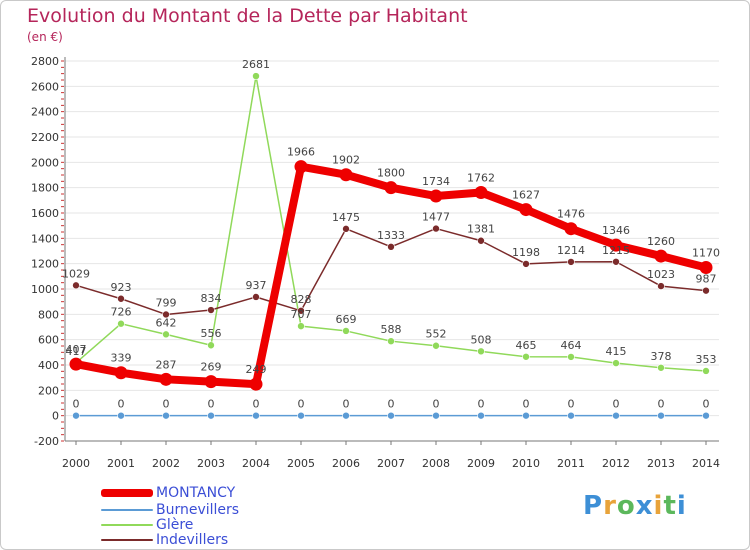 This screenshot has width=750, height=550. What do you see at coordinates (48, 314) in the screenshot?
I see `y-tick-label: 800` at bounding box center [48, 314].